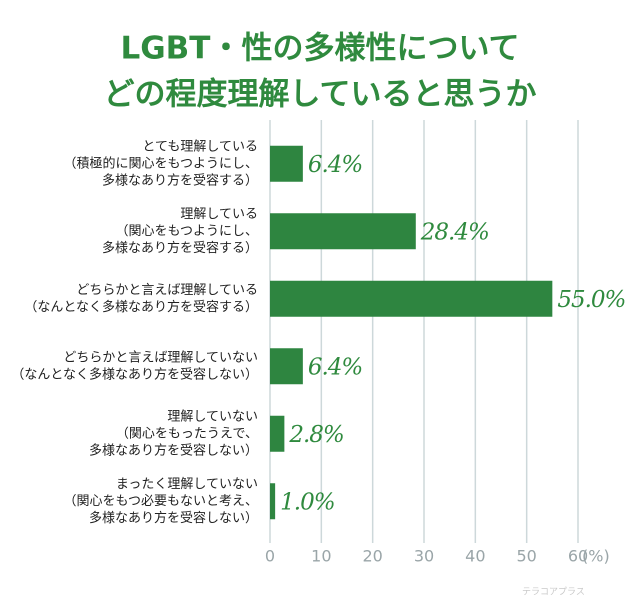 The image size is (640, 606). What do you see at coordinates (372, 556) in the screenshot?
I see `x-tick-label: 20` at bounding box center [372, 556].